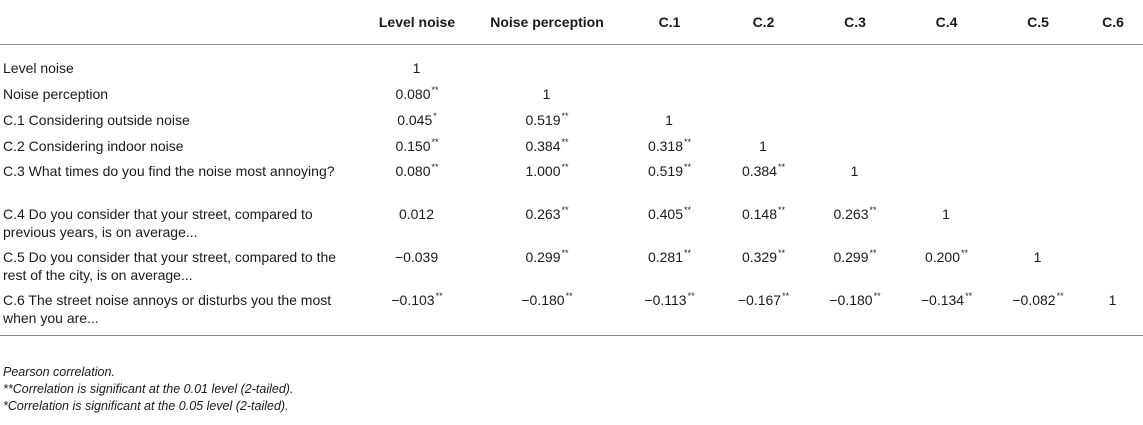  Describe the element at coordinates (759, 300) in the screenshot. I see `correlation-value: −0.167` at that location.